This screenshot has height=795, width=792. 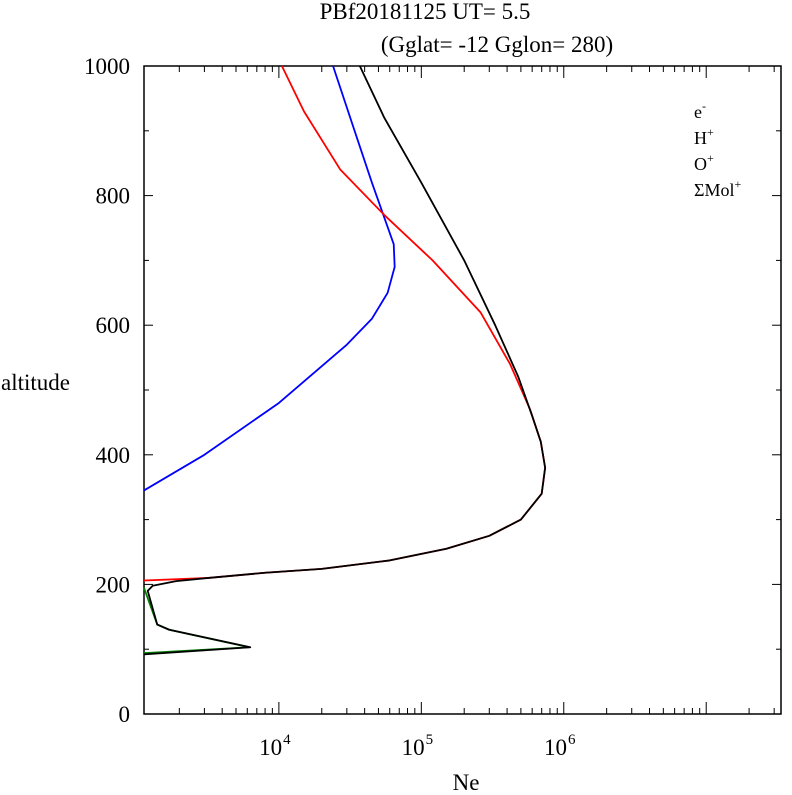 What do you see at coordinates (418, 746) in the screenshot?
I see `x-tick-label: 10⁵` at bounding box center [418, 746].